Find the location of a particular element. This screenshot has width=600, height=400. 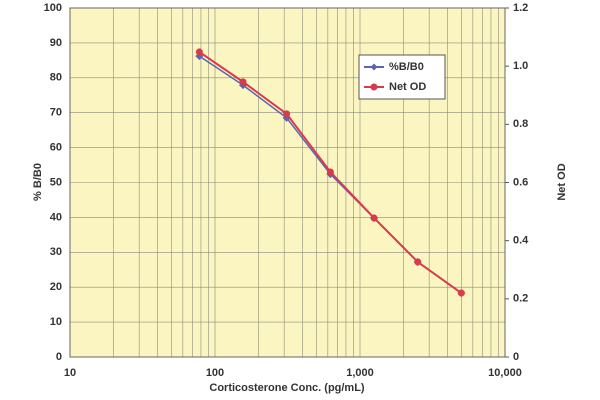

y-tick-label: 100 is located at coordinates (53, 8).